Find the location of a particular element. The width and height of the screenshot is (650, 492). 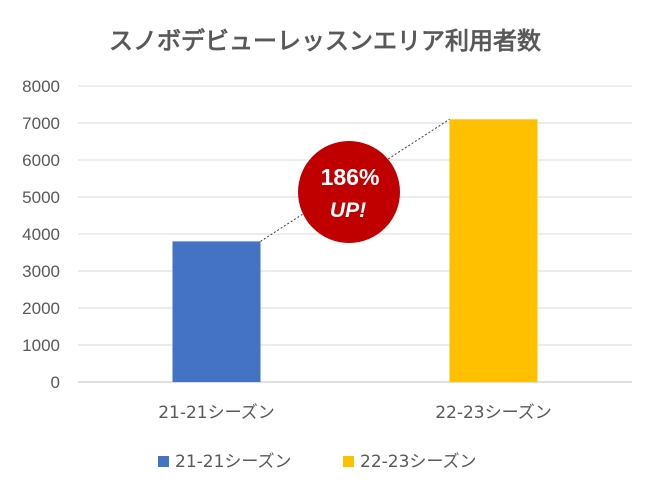

y-tick-label: 6000 is located at coordinates (41, 160).